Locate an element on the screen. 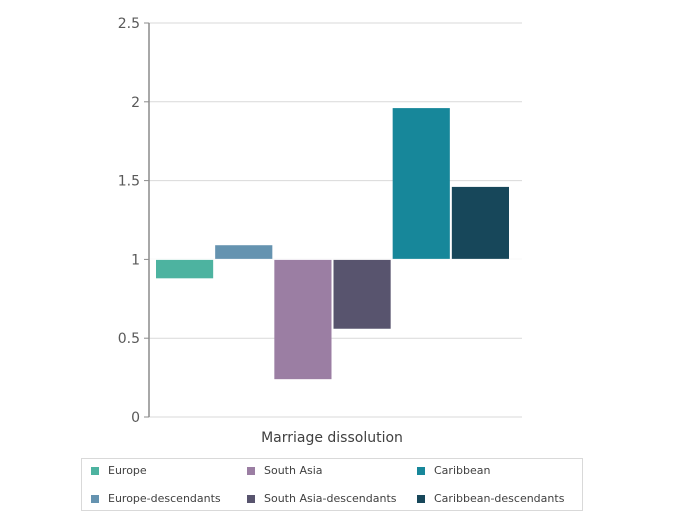 The width and height of the screenshot is (692, 519). bar-caribbean is located at coordinates (421, 184).